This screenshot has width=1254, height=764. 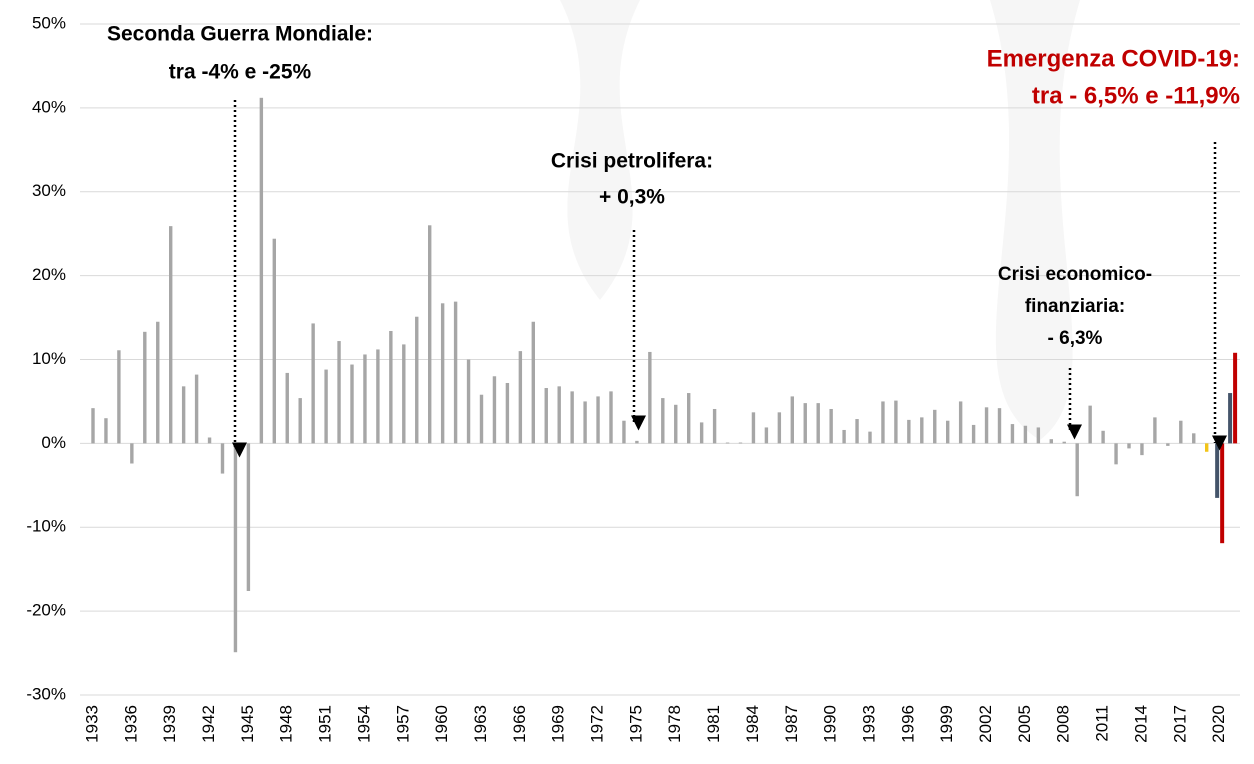 What do you see at coordinates (49, 106) in the screenshot?
I see `y-tick-label: 40%` at bounding box center [49, 106].